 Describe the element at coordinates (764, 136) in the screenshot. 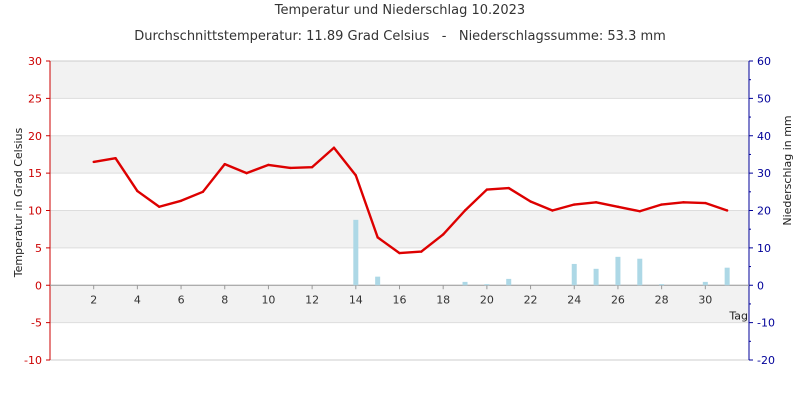

I see `right-axis-tick-label: 40` at that location.